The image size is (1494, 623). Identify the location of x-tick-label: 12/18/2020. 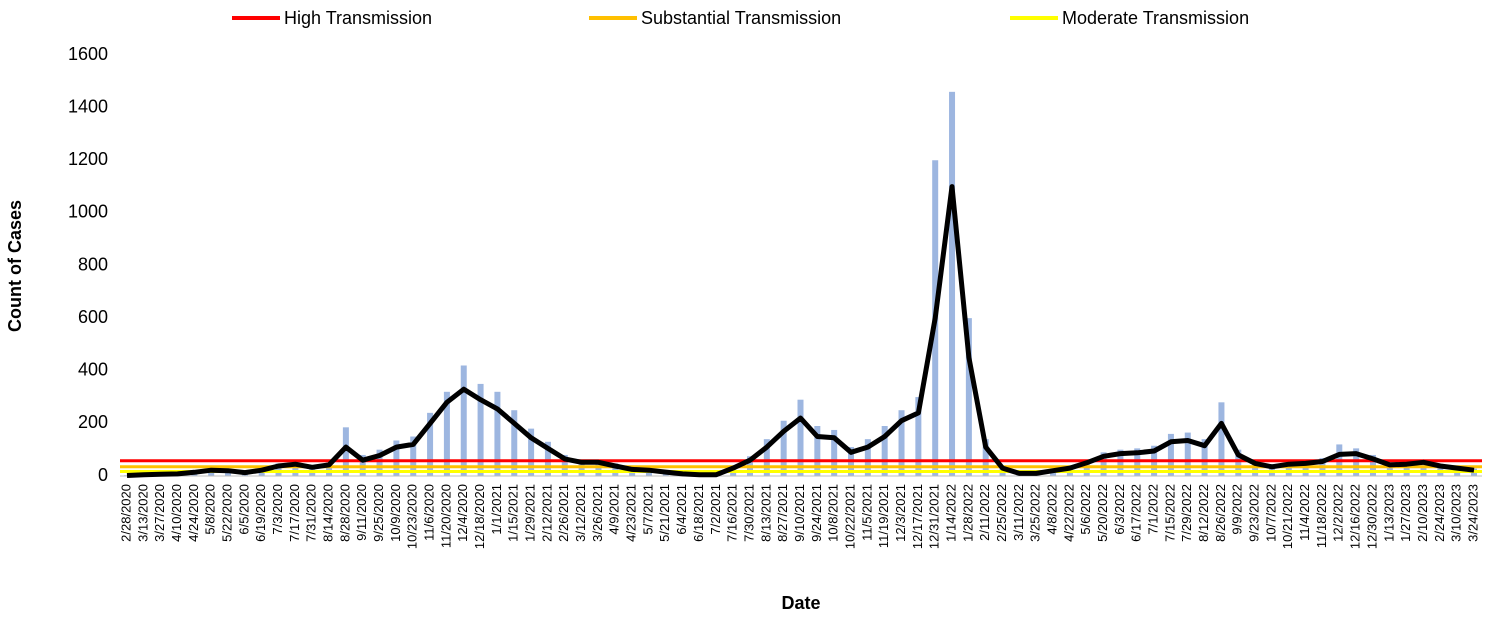
(479, 516).